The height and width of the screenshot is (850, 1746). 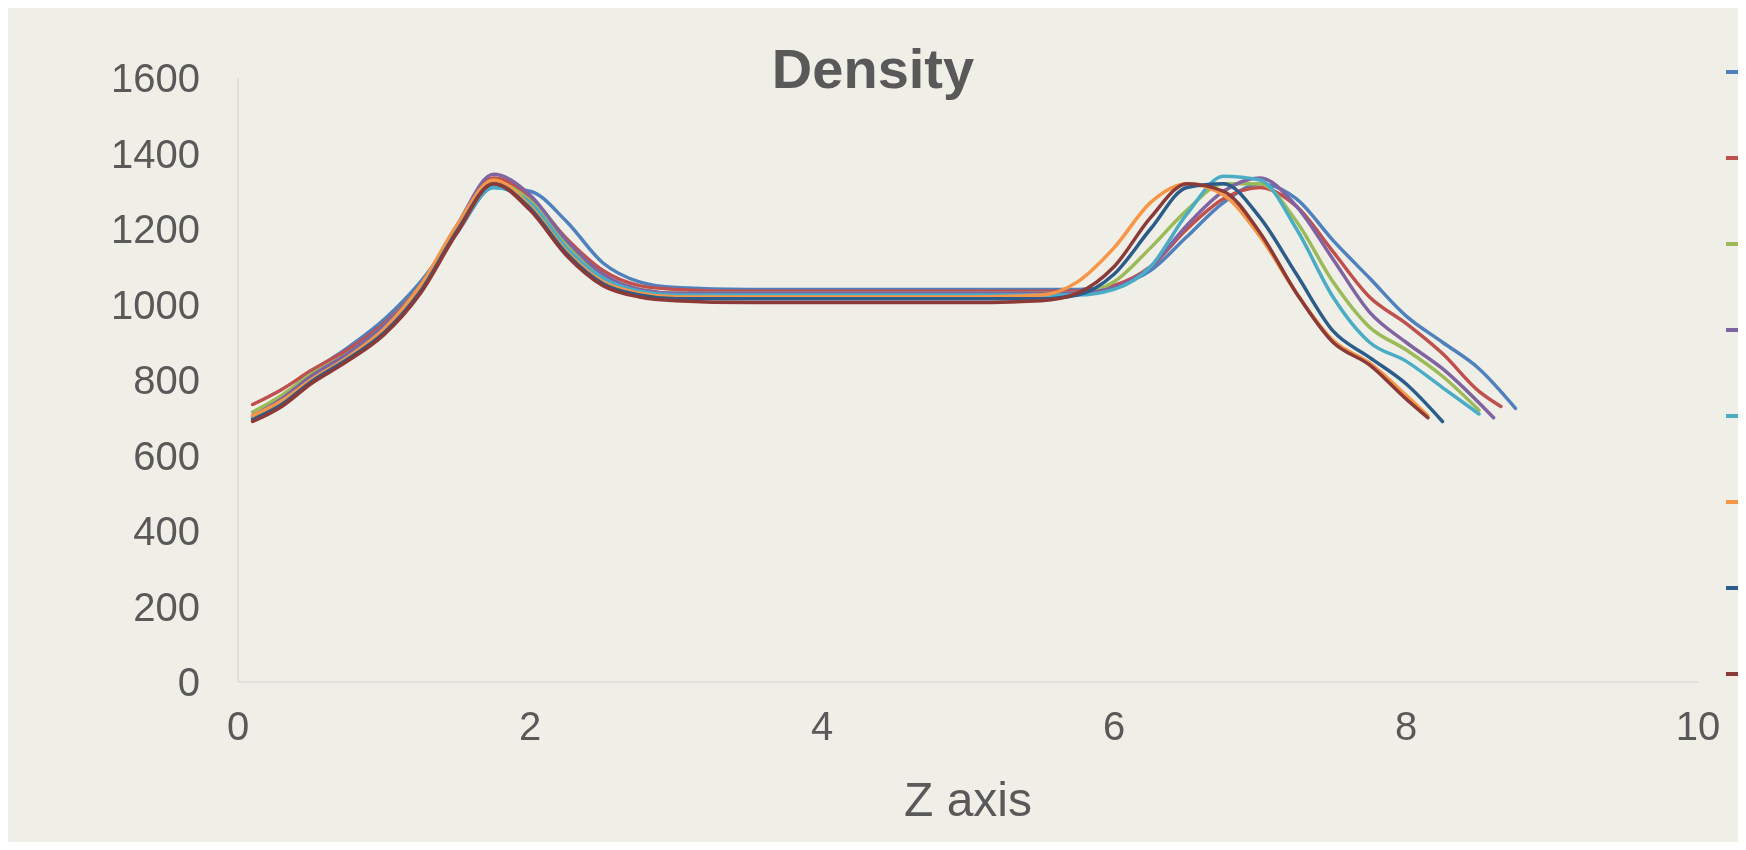 What do you see at coordinates (873, 68) in the screenshot?
I see `chart-title: Density` at bounding box center [873, 68].